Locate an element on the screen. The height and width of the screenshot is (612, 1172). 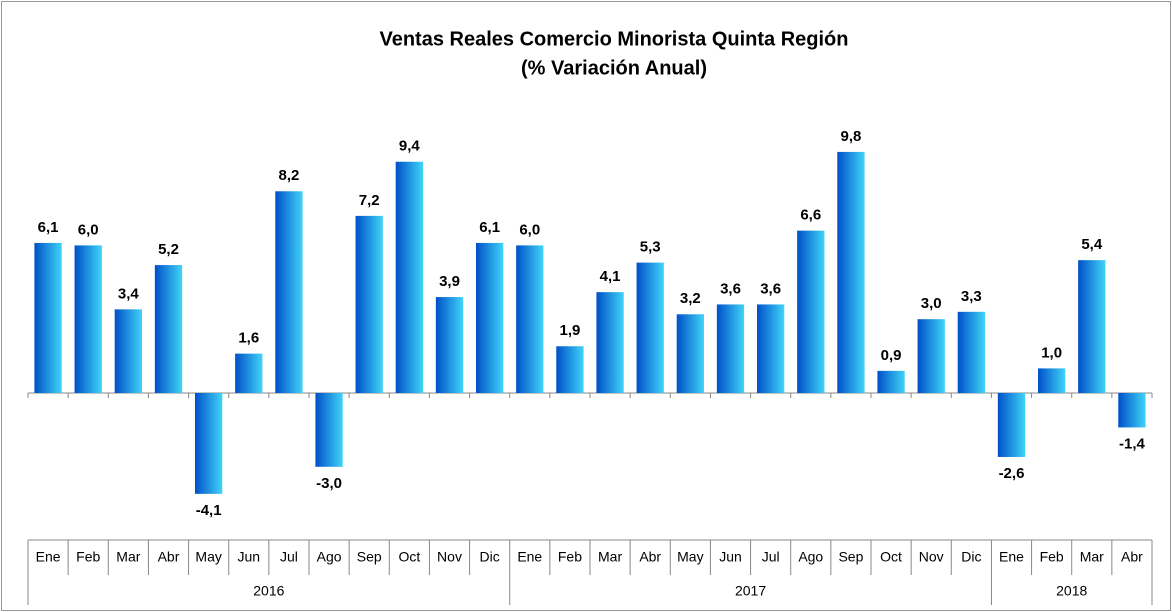
data-label: 3,2 is located at coordinates (690, 298).